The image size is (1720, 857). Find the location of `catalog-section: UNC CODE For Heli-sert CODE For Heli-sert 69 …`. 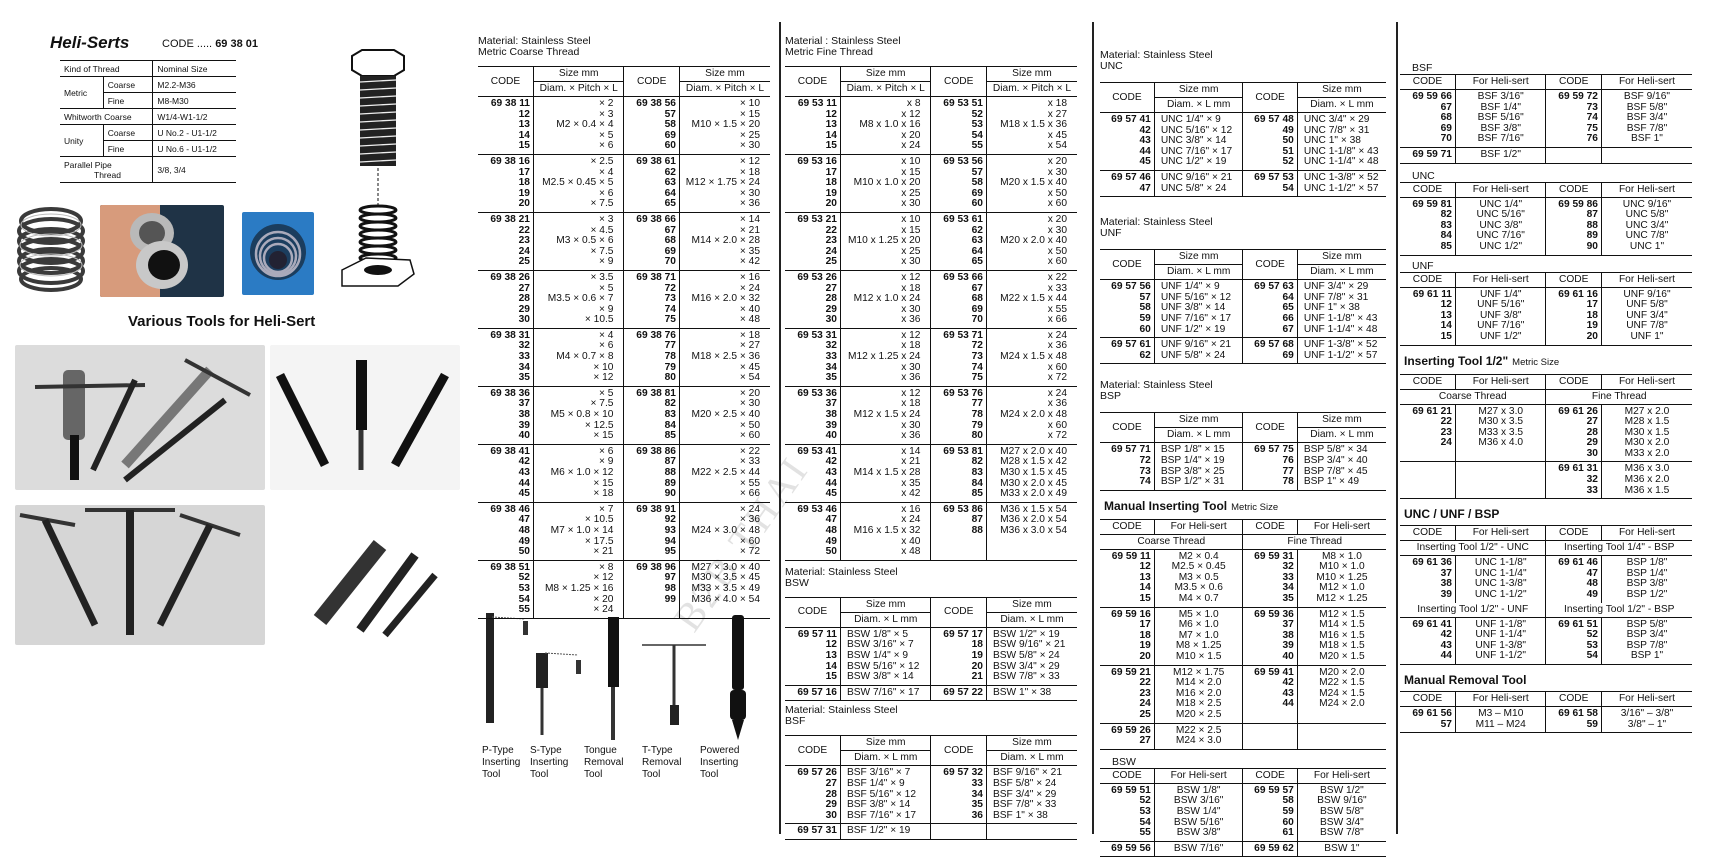

catalog-section: UNC CODE For Heli-sert CODE For Heli-sert 69 … is located at coordinates (1546, 213).